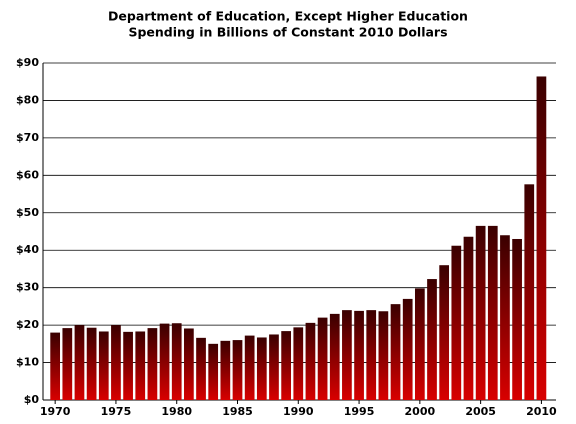 This screenshot has height=424, width=576. I want to click on x-tick-label: 1975, so click(116, 411).